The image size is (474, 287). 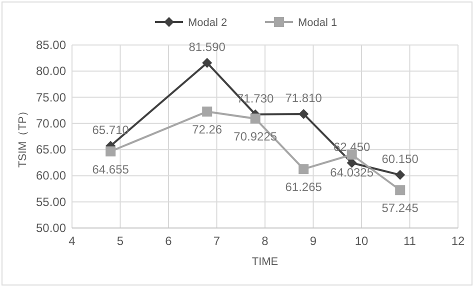 I want to click on x-axis-title: TIME, so click(x=265, y=262).